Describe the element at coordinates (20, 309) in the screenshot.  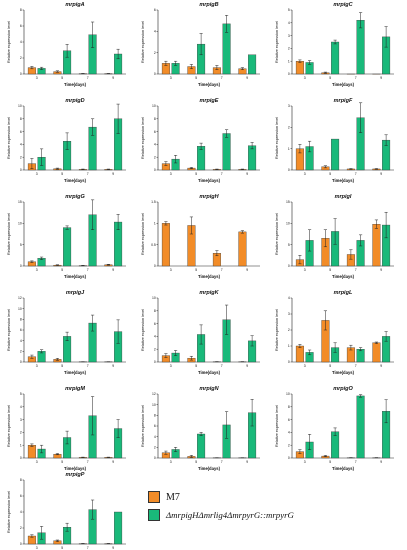
I see `y-tick-label: 10` at that location.